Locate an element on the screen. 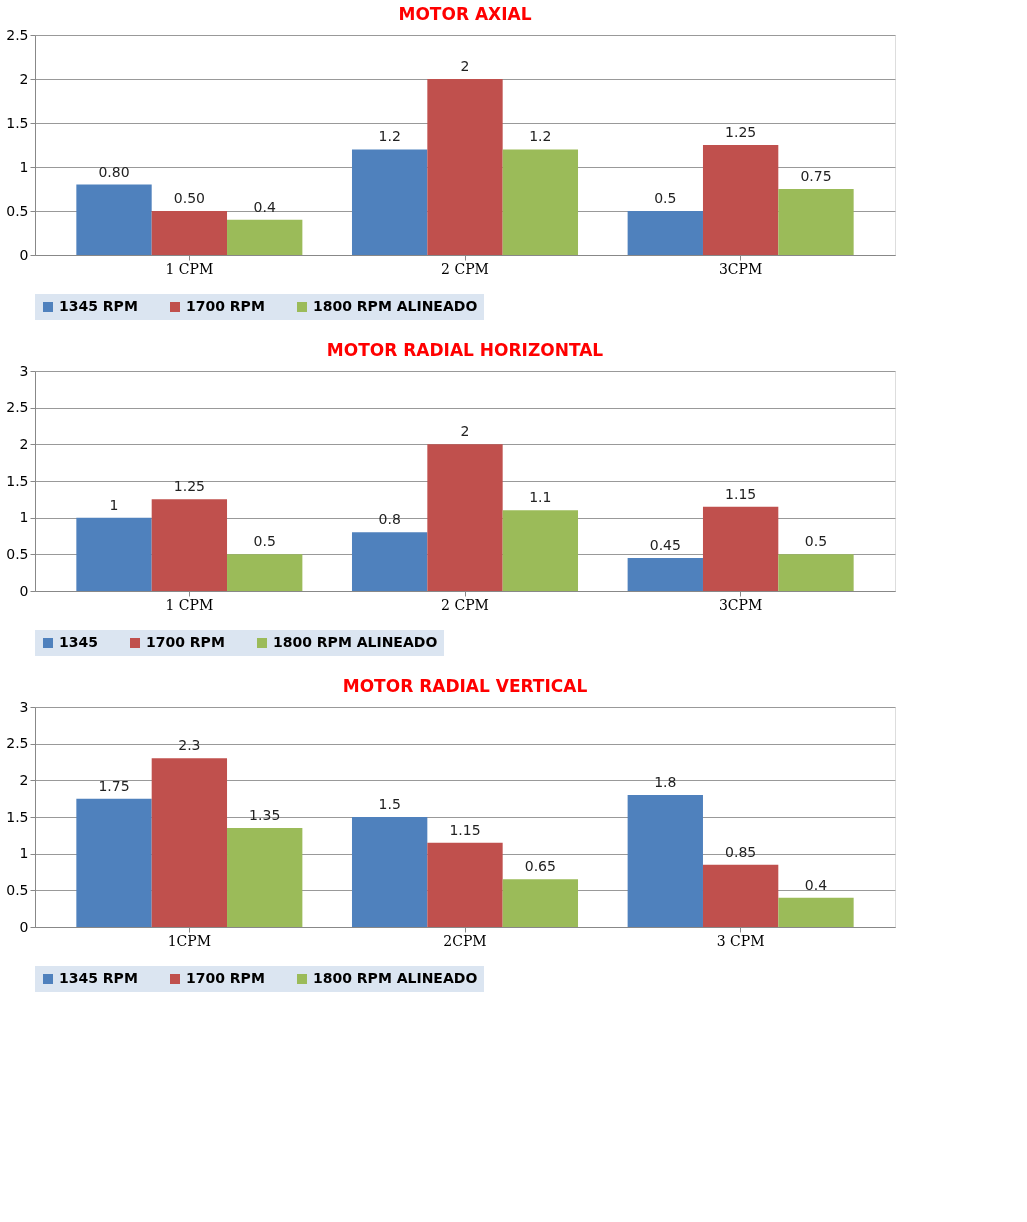 Image resolution: width=1027 pixels, height=1222 pixels. legend-label: 1345 is located at coordinates (78, 642).